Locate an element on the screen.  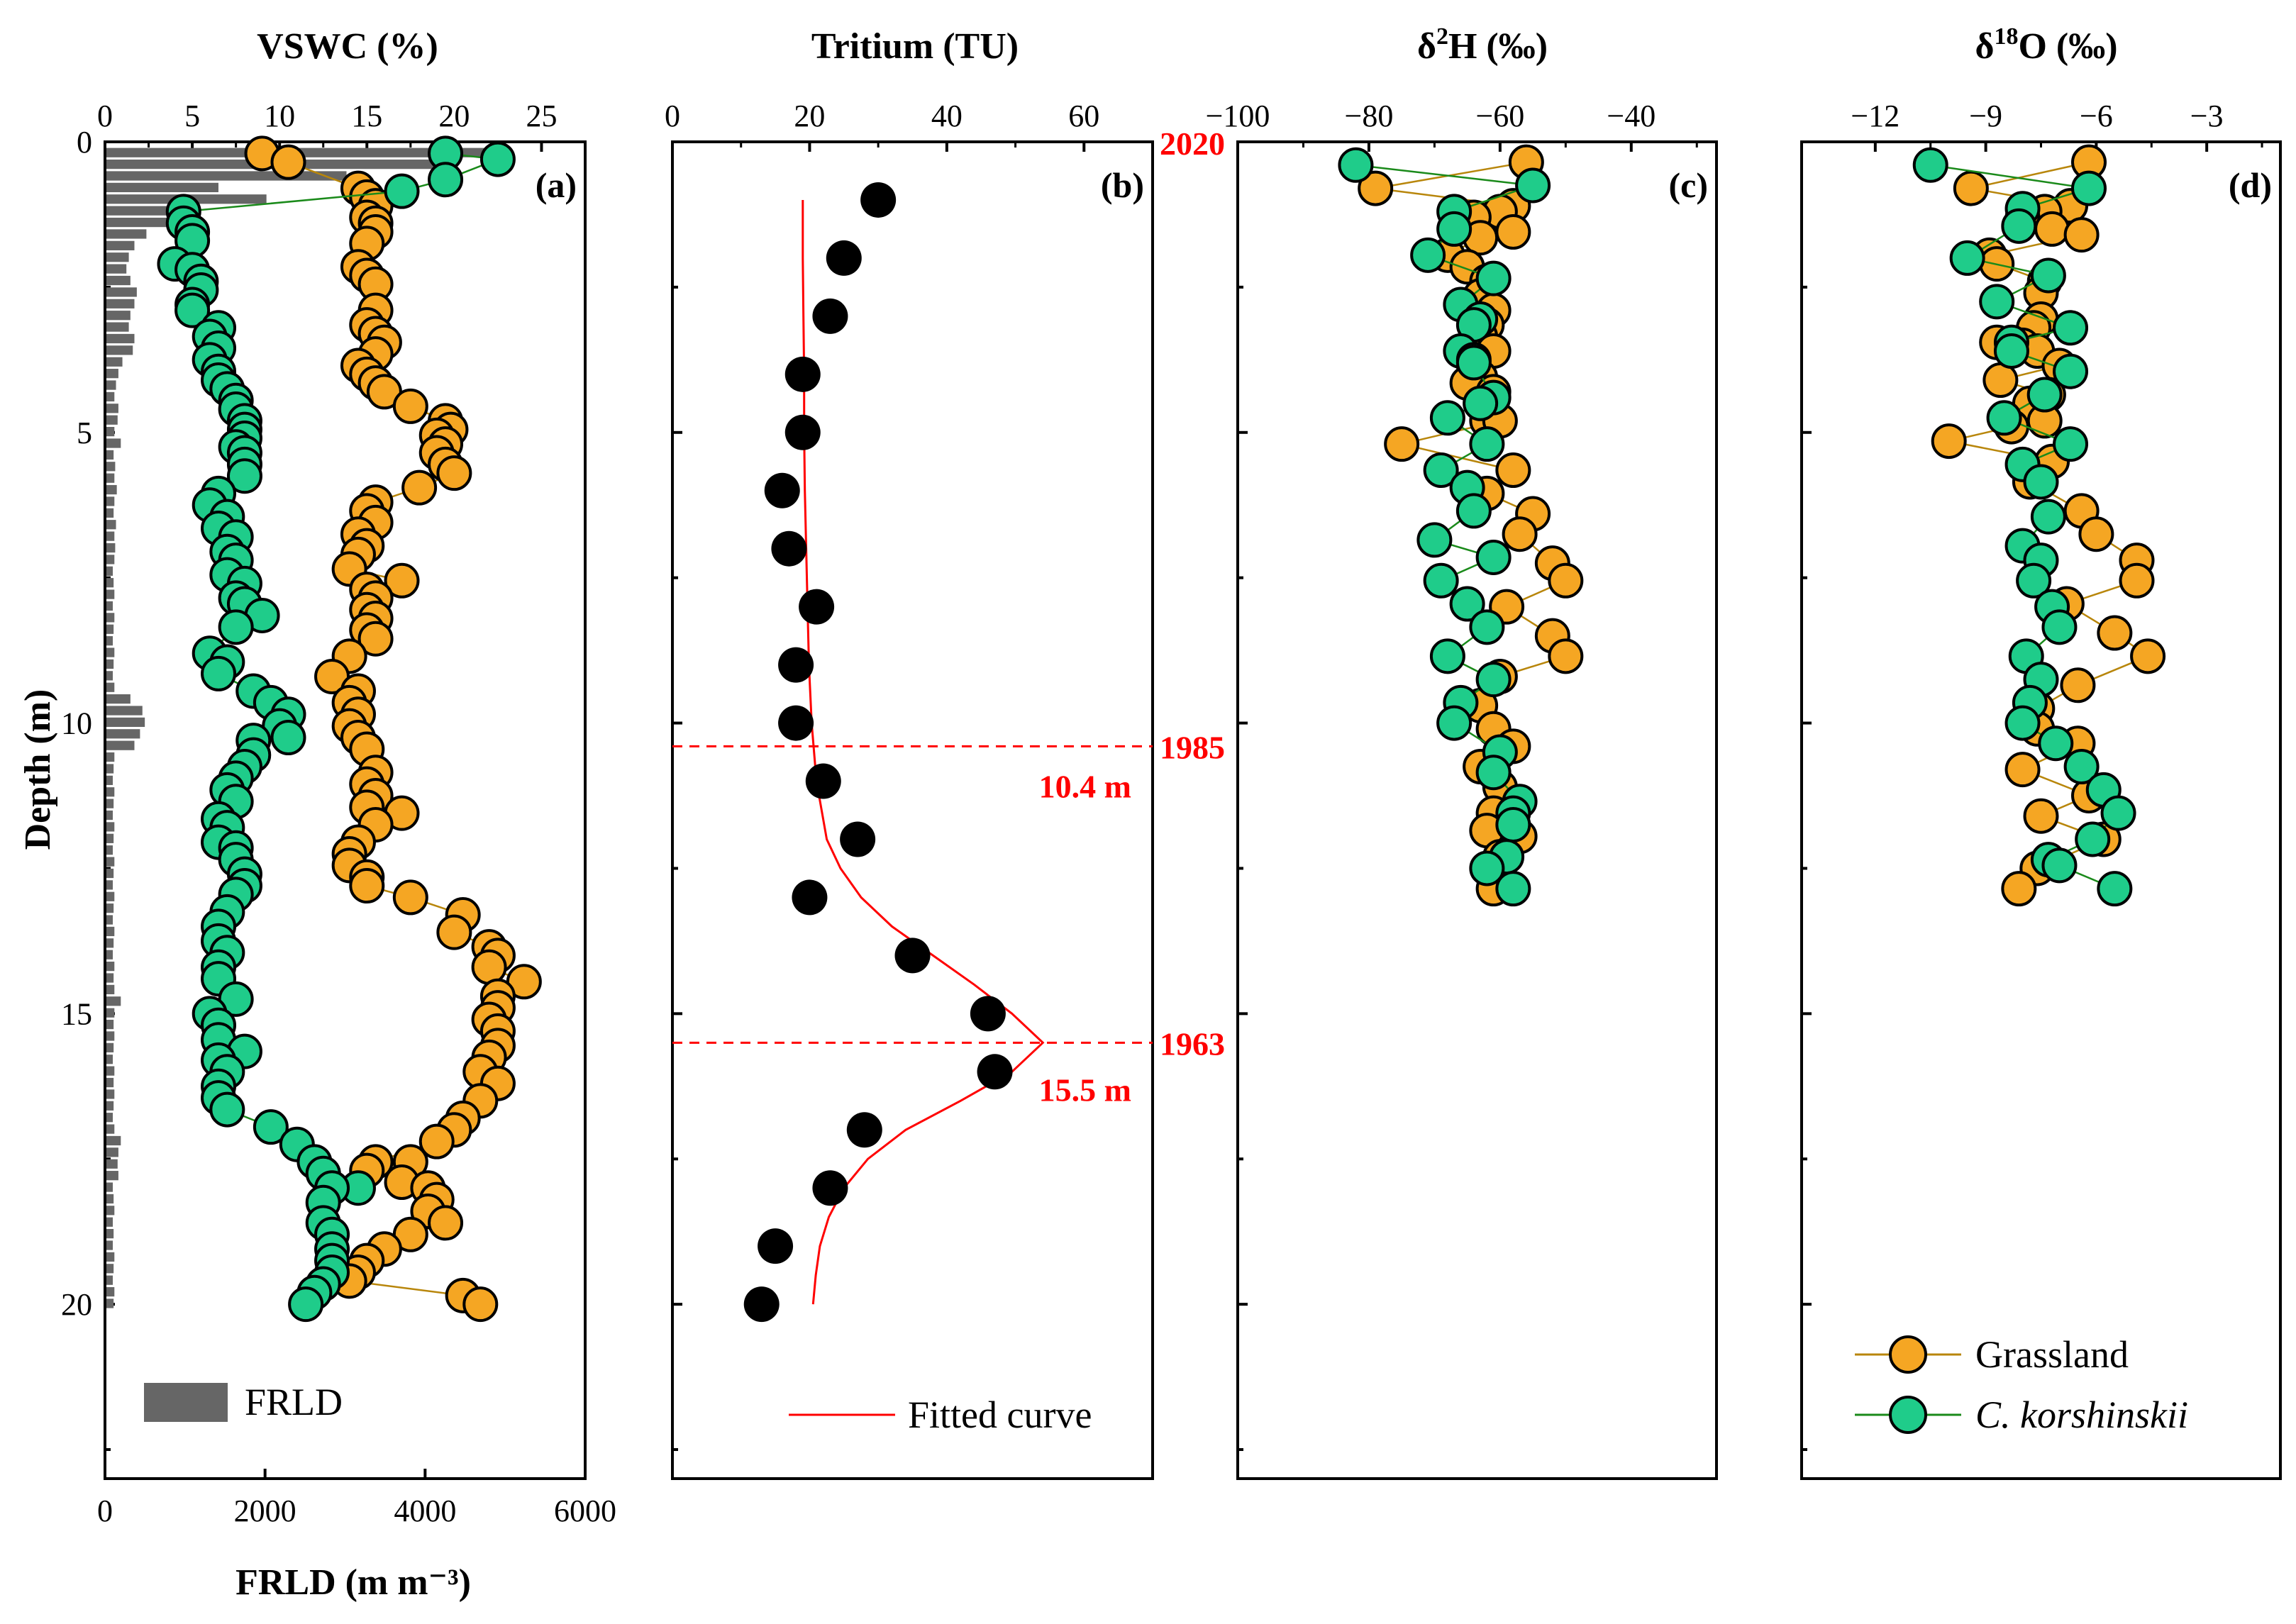
frld-legend-label: FRLD is located at coordinates (294, 1402).